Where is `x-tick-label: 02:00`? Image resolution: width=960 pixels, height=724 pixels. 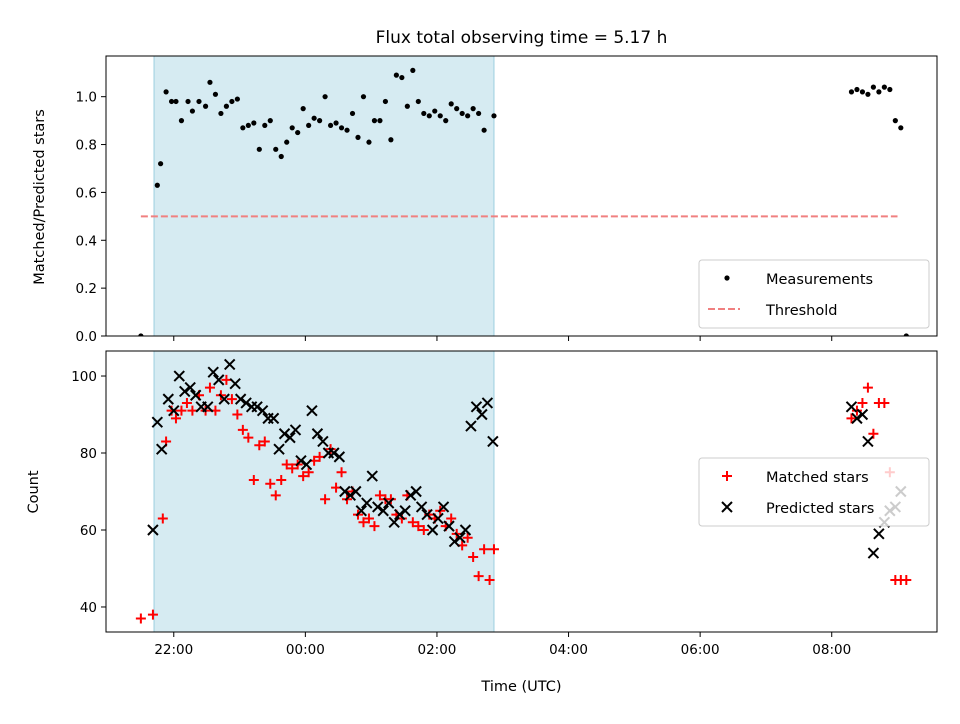 x-tick-label: 02:00 is located at coordinates (436, 650).